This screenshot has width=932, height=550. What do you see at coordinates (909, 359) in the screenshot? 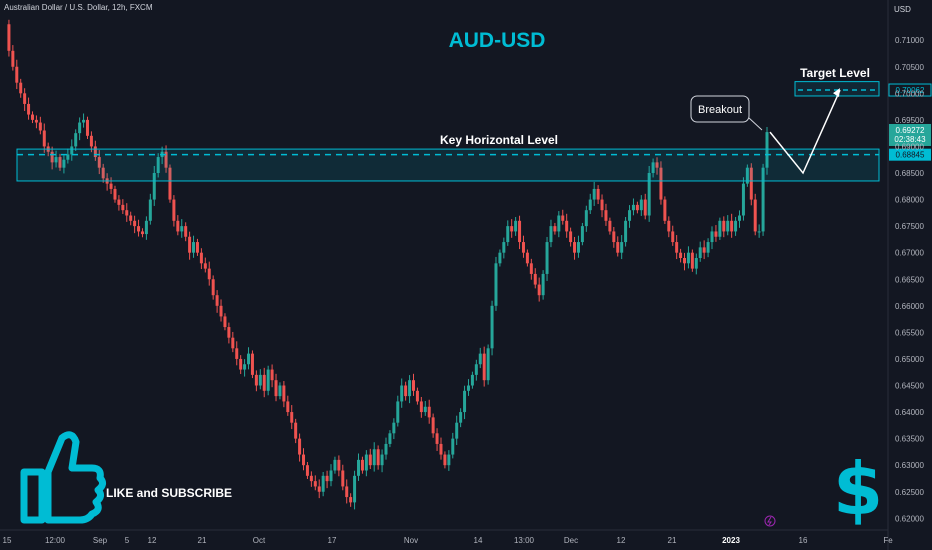
I see `price-tick-label: 0.65000` at bounding box center [909, 359].